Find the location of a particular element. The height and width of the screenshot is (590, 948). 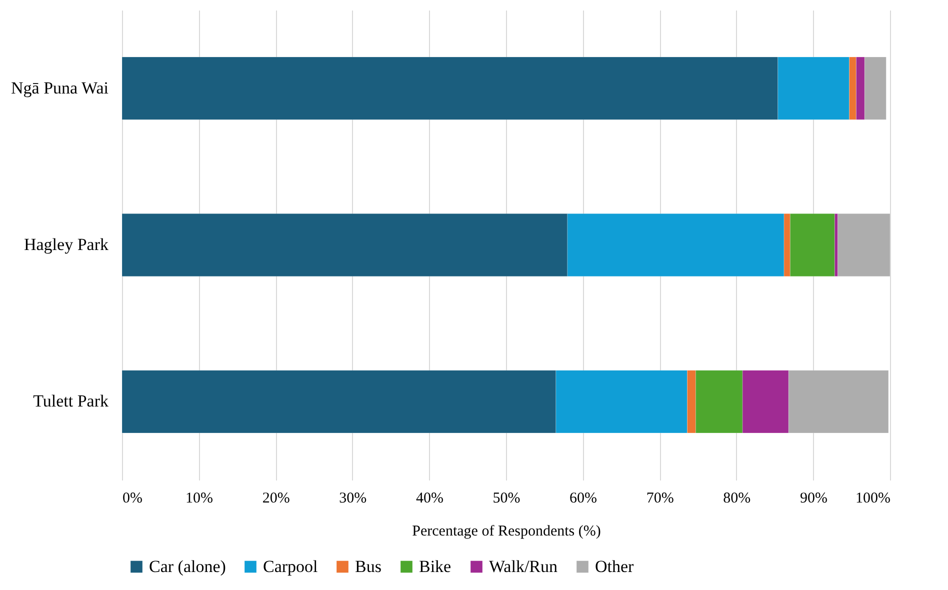

legend-label: Bus is located at coordinates (368, 566).